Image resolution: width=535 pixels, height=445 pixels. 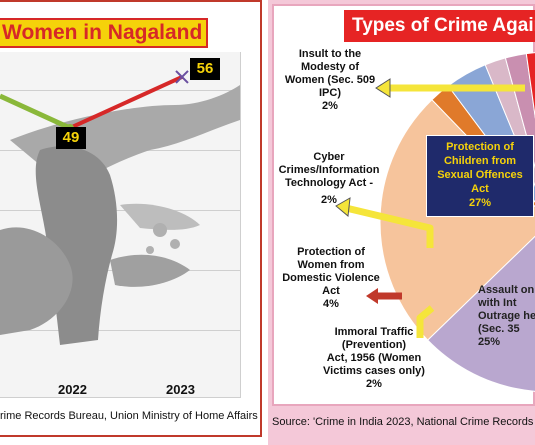 I want to click on label-line: Insult to the, so click(x=330, y=54).